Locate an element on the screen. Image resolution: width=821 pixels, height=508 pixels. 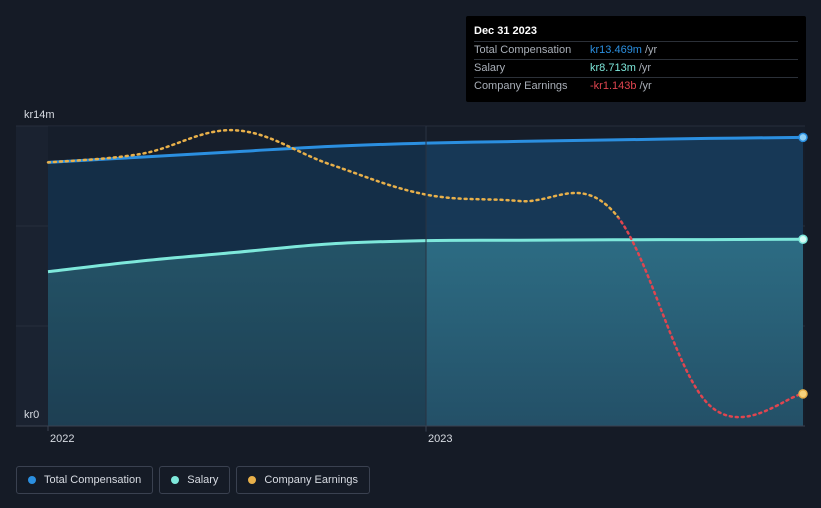
x-tick-label: 2022 is located at coordinates (62, 439).